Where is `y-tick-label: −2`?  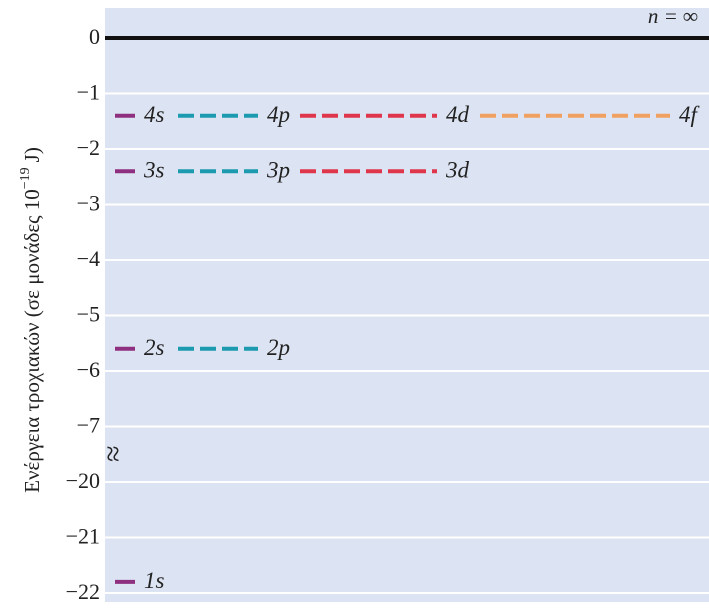 y-tick-label: −2 is located at coordinates (88, 147).